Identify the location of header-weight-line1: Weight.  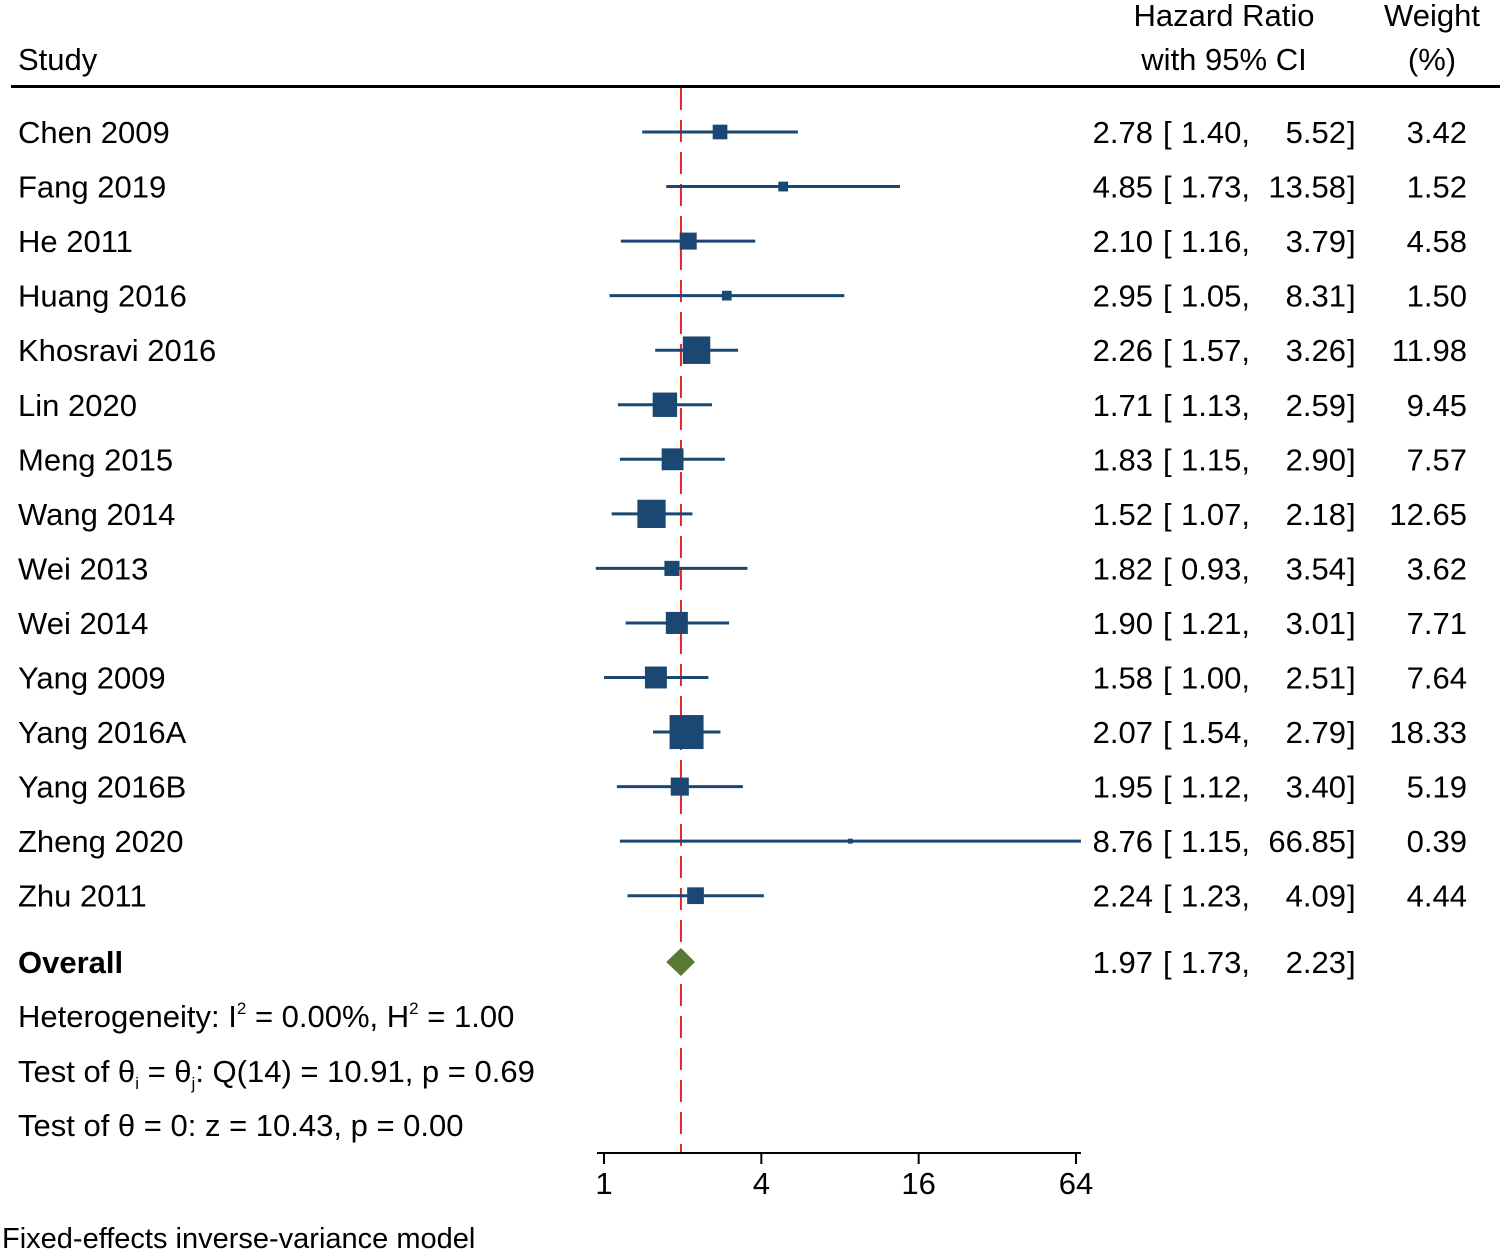
(1432, 16).